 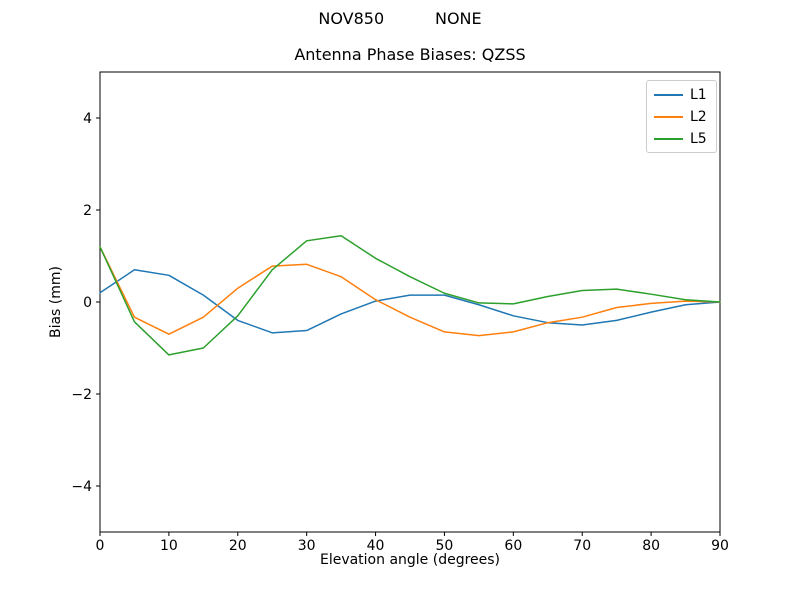 What do you see at coordinates (698, 138) in the screenshot?
I see `legend-label-L5: L5` at bounding box center [698, 138].